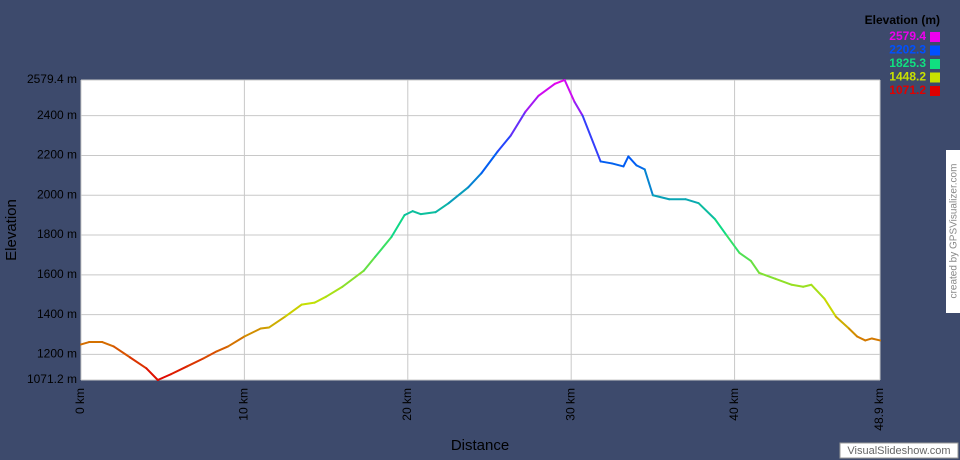 This screenshot has height=460, width=960. I want to click on y-tick-label: 1400 m, so click(57, 314).